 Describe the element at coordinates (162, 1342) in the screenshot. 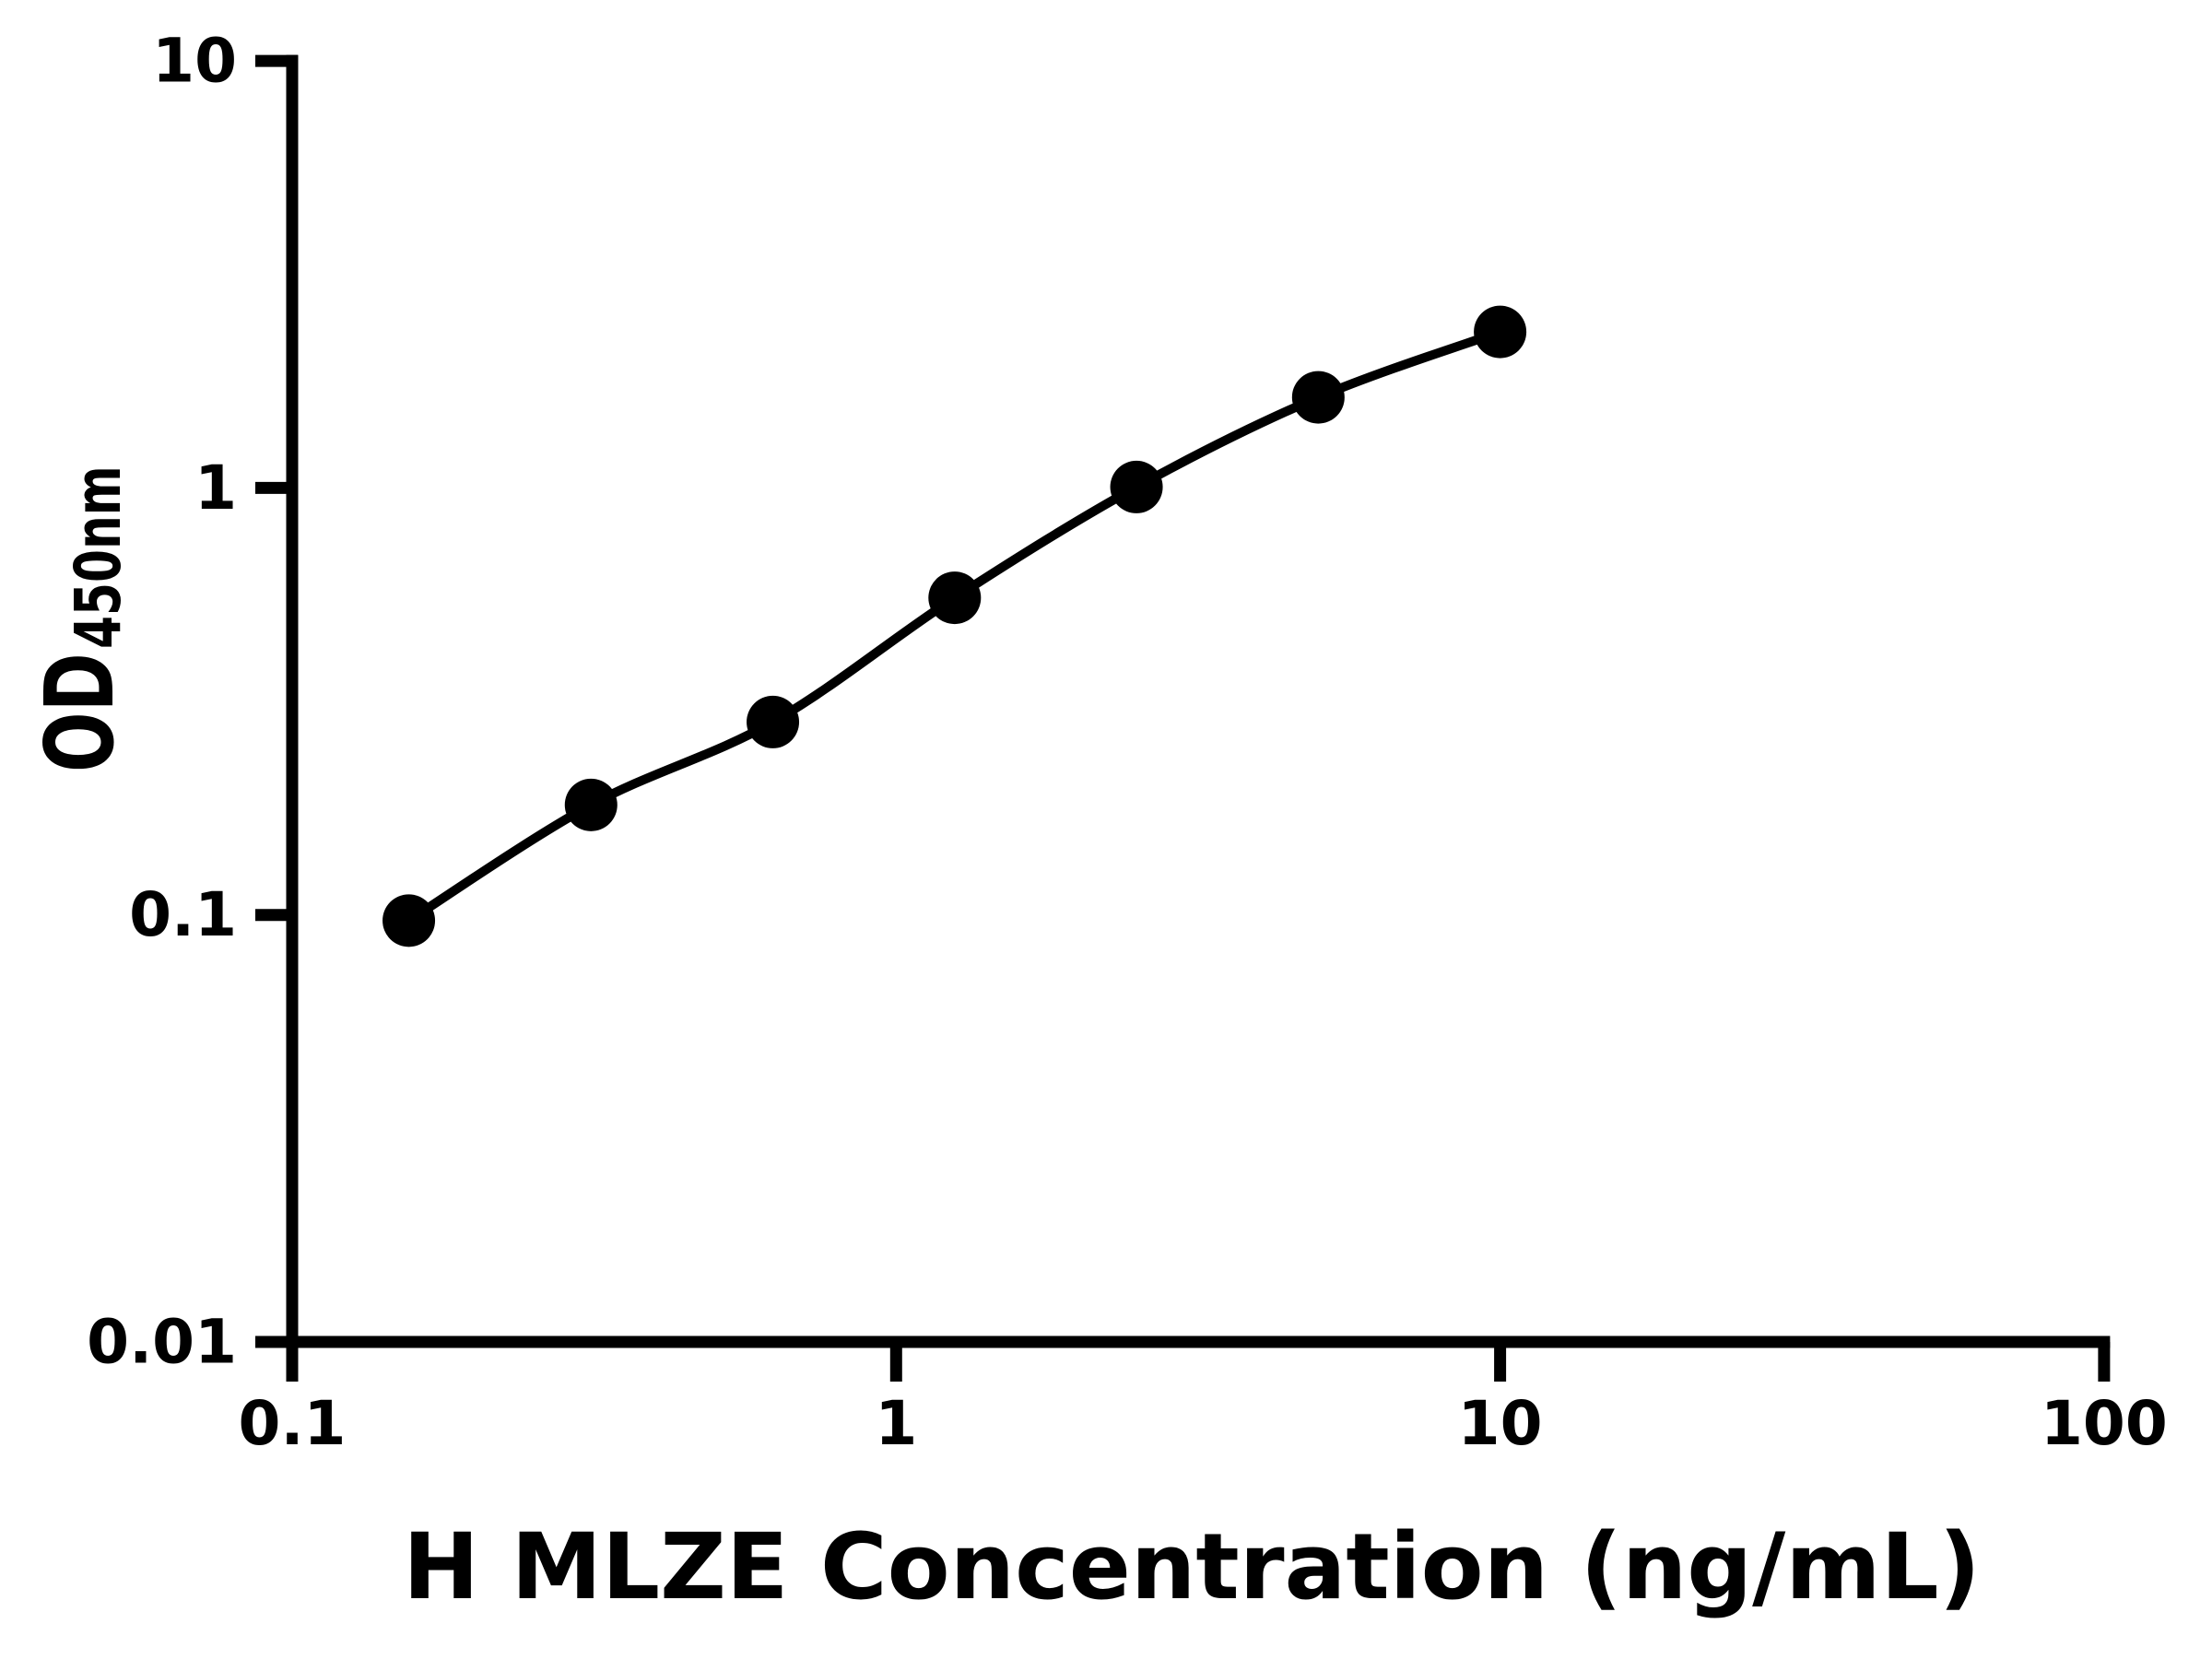

I see `y-tick-label: 0.01` at that location.